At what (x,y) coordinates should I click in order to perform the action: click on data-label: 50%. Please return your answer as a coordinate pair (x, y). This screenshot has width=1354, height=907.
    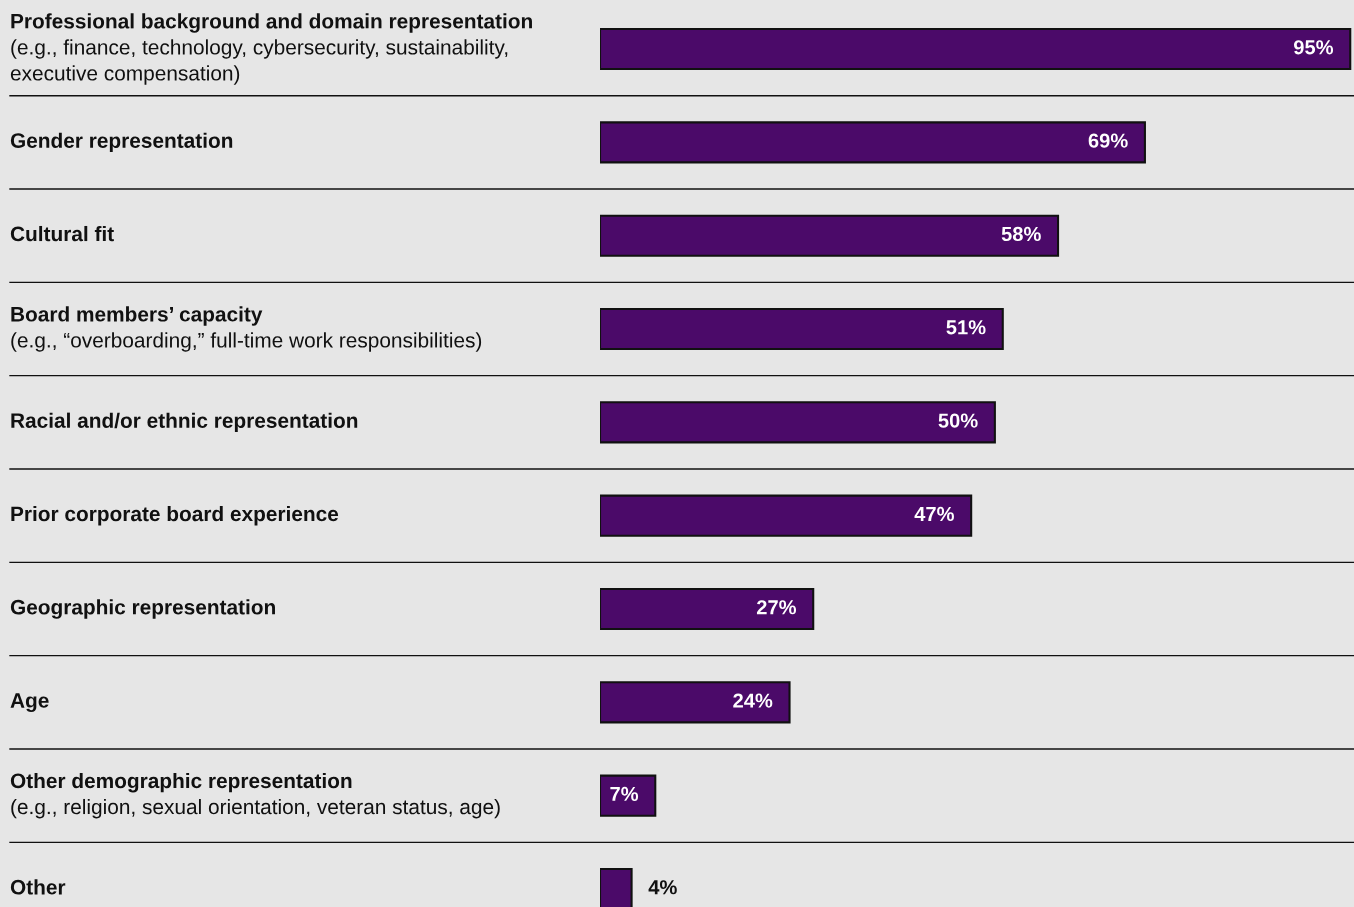
    Looking at the image, I should click on (958, 420).